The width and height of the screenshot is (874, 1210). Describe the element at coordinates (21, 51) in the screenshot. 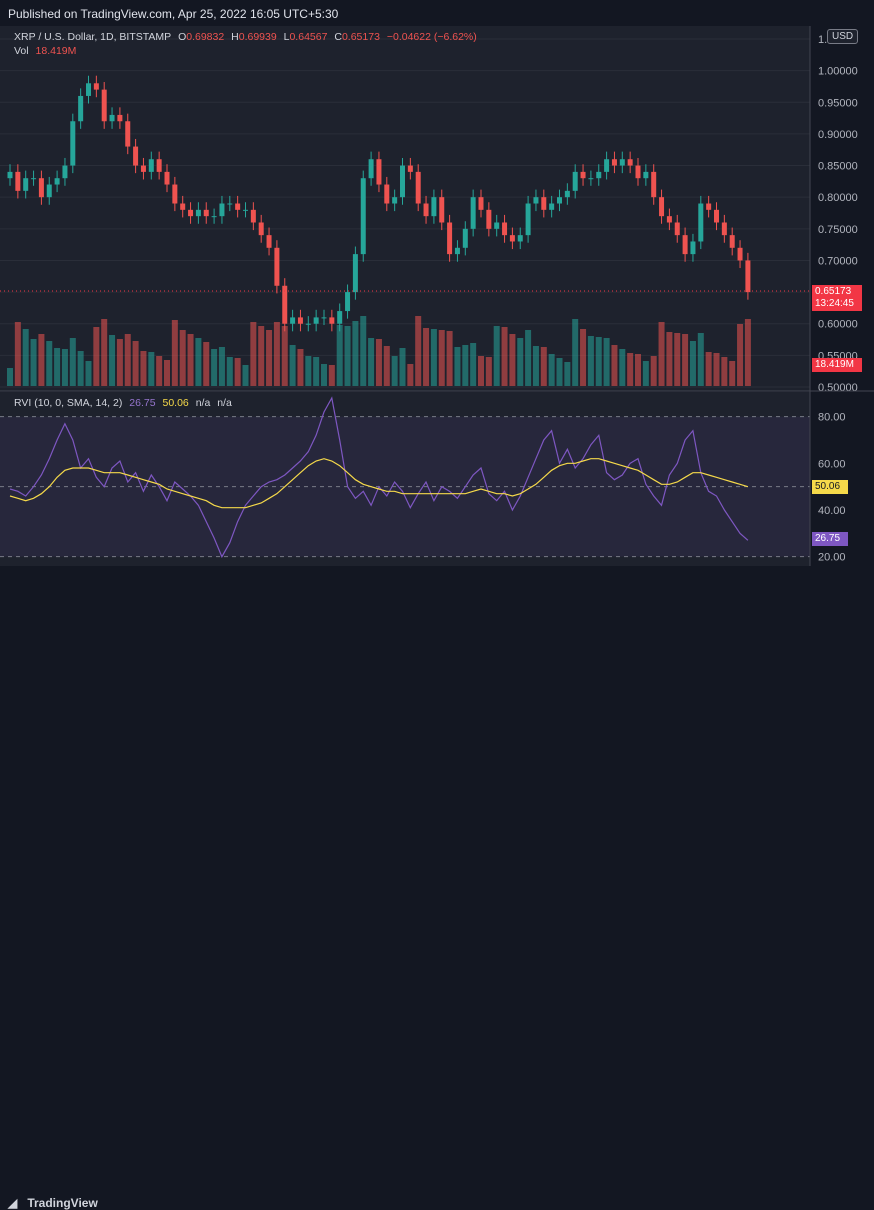

I see `volume-label: Vol` at that location.